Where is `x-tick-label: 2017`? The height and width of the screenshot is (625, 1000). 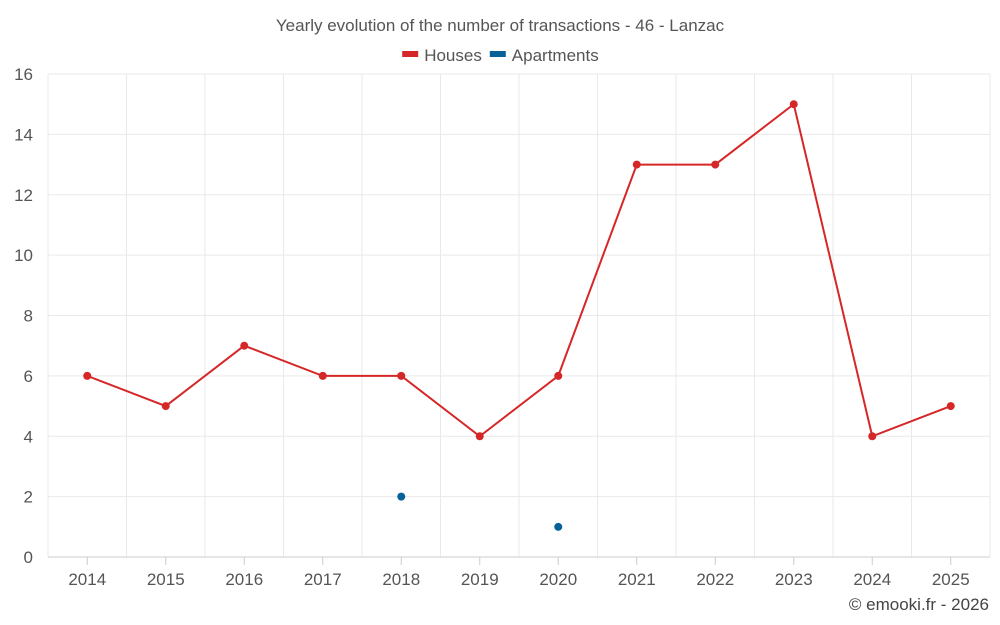 x-tick-label: 2017 is located at coordinates (323, 579).